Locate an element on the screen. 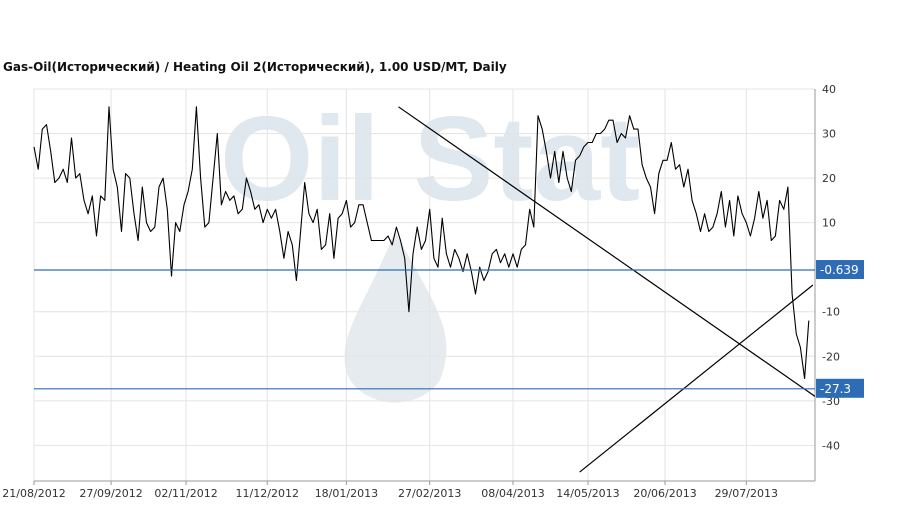 This screenshot has height=509, width=909. y-tick-label: -40 is located at coordinates (831, 445).